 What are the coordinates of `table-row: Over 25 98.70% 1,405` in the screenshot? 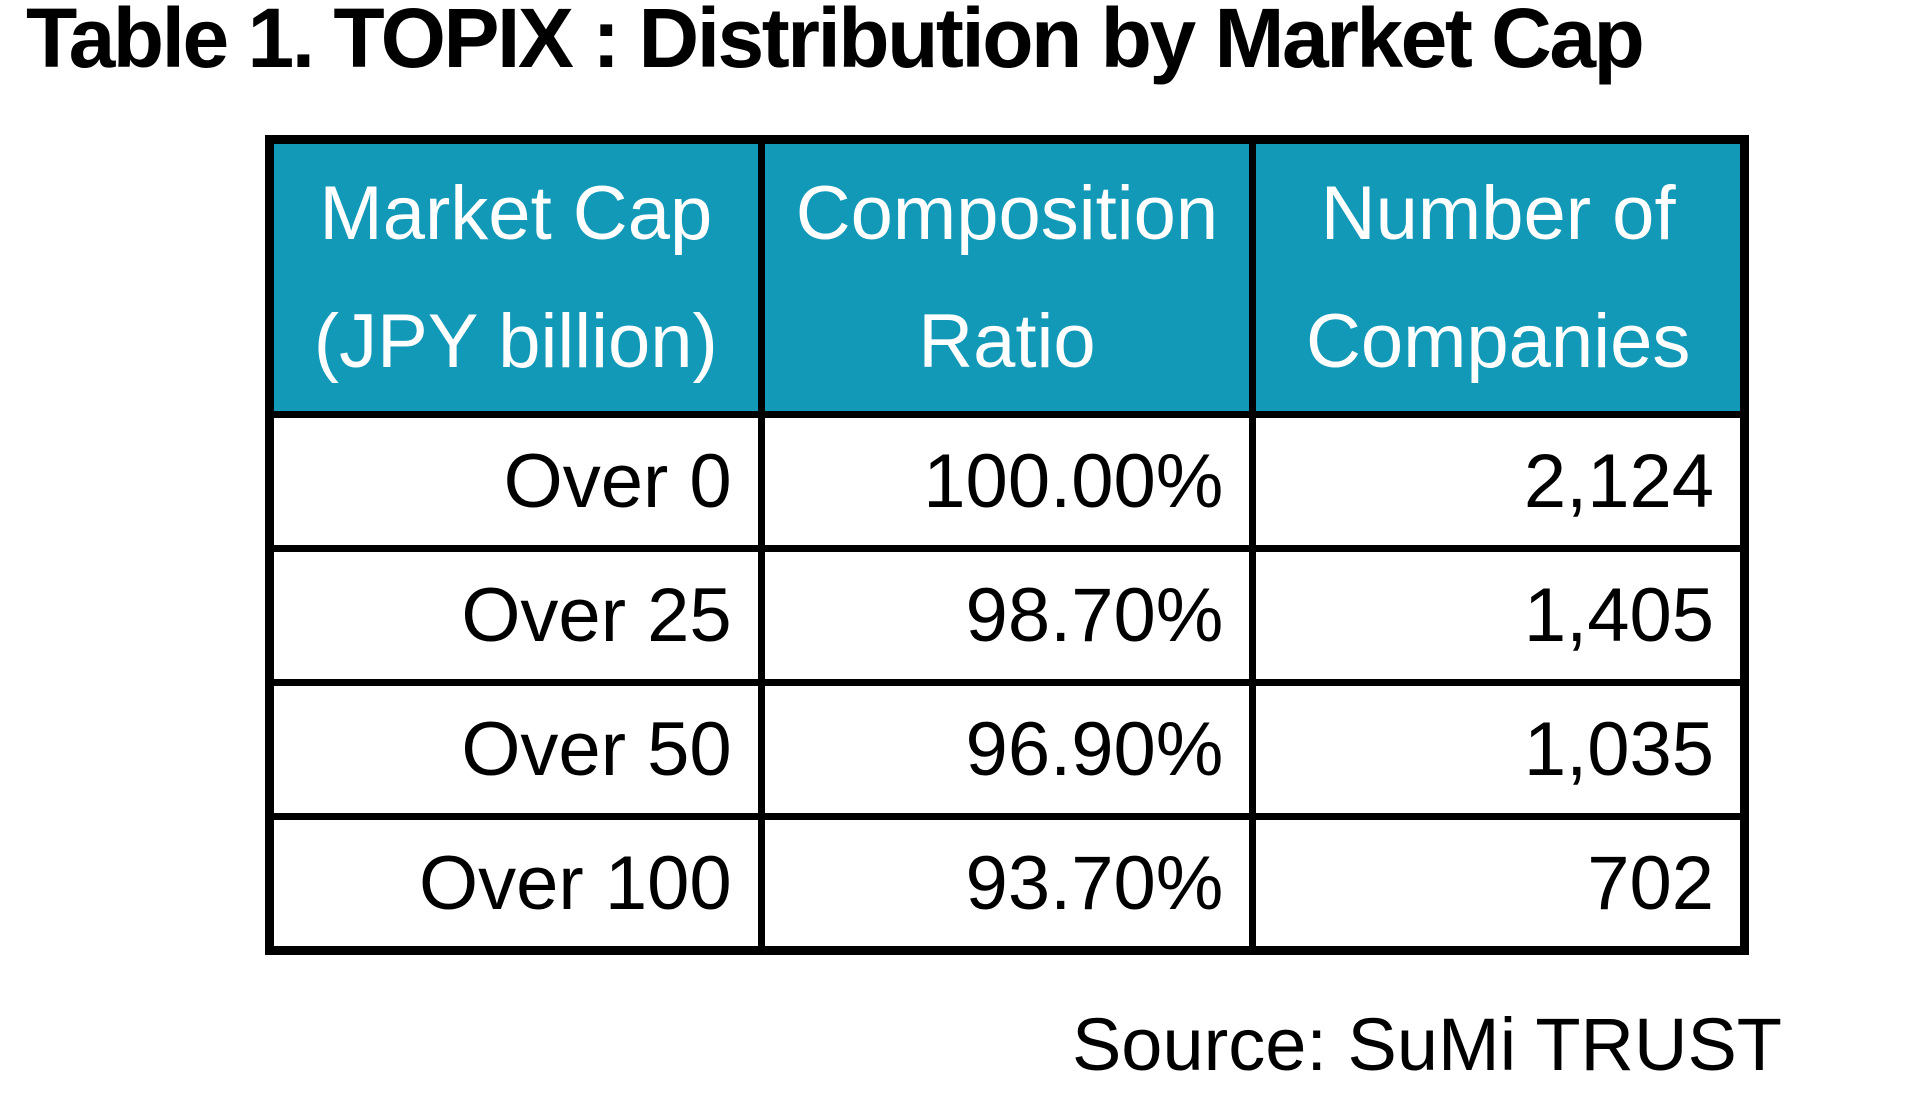 It's located at (1007, 615).